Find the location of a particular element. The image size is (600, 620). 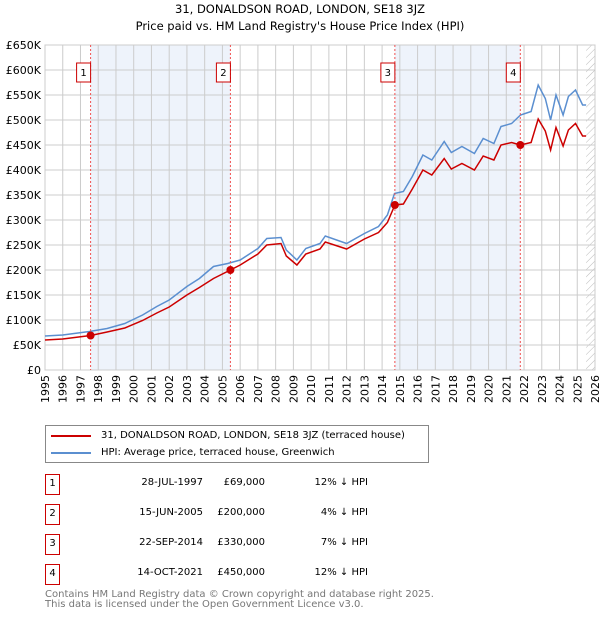

y-tick-label: £400K is located at coordinates (24, 170).